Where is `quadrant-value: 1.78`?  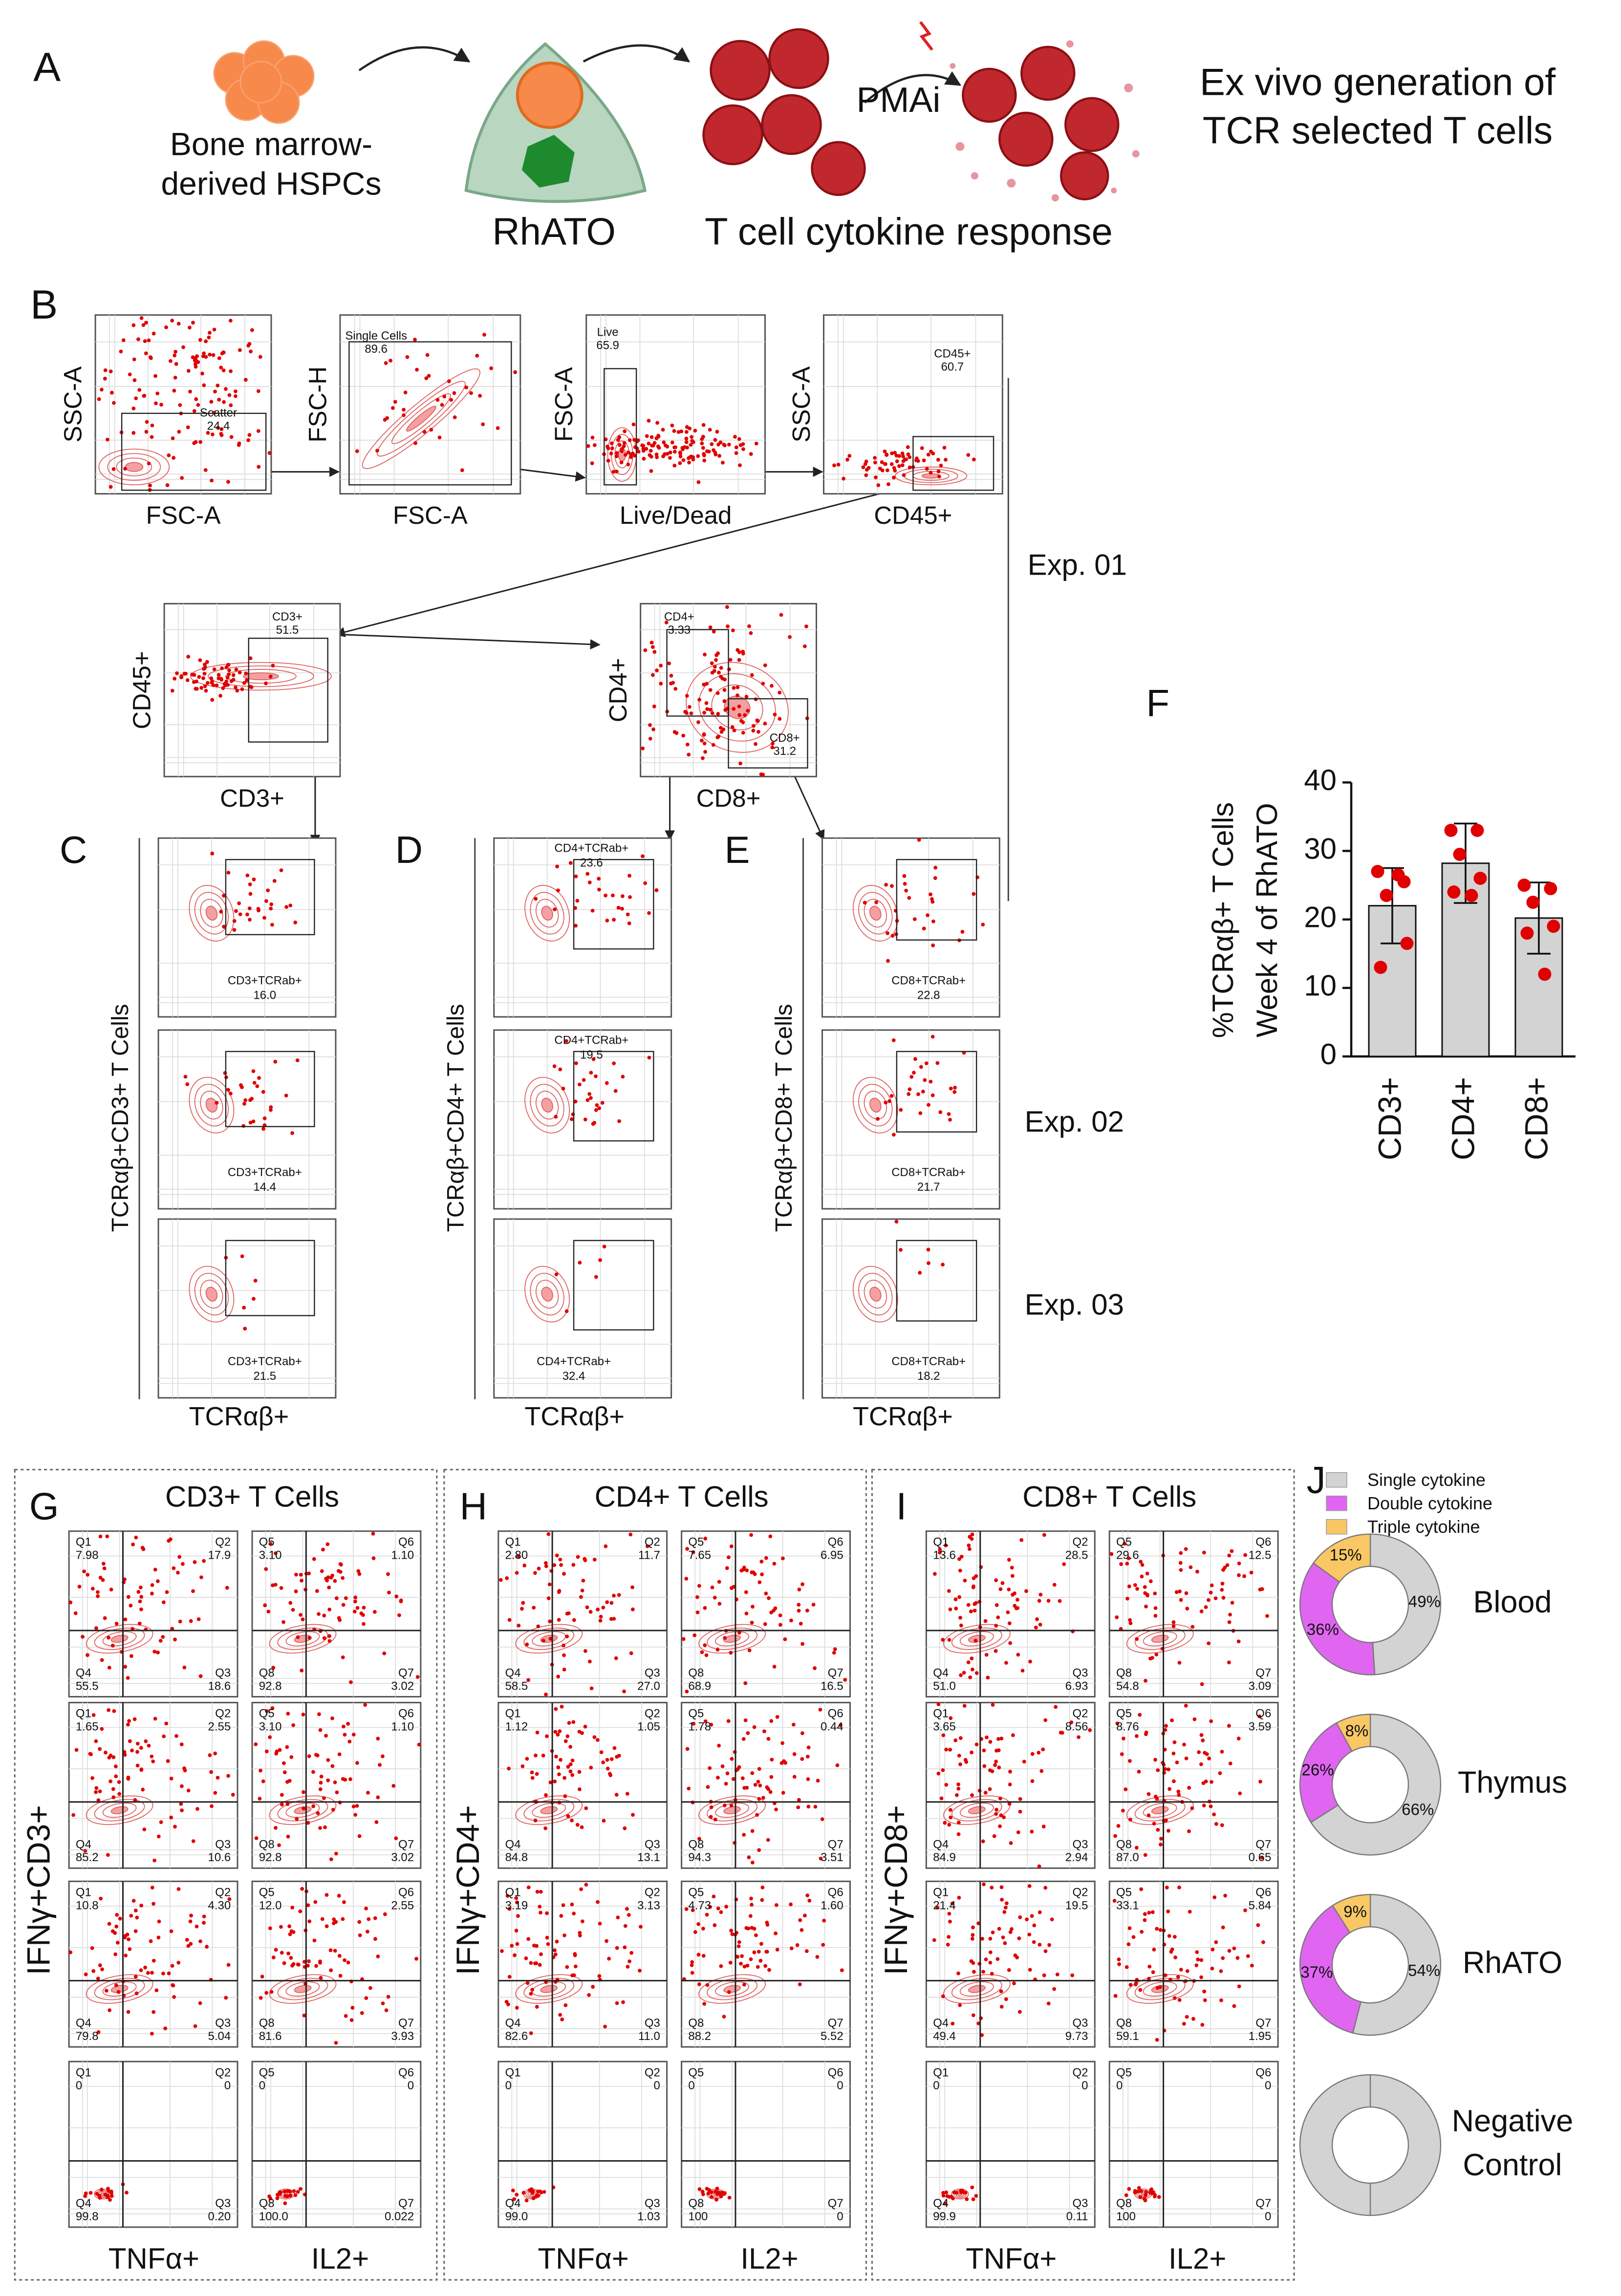 quadrant-value: 1.78 is located at coordinates (699, 1727).